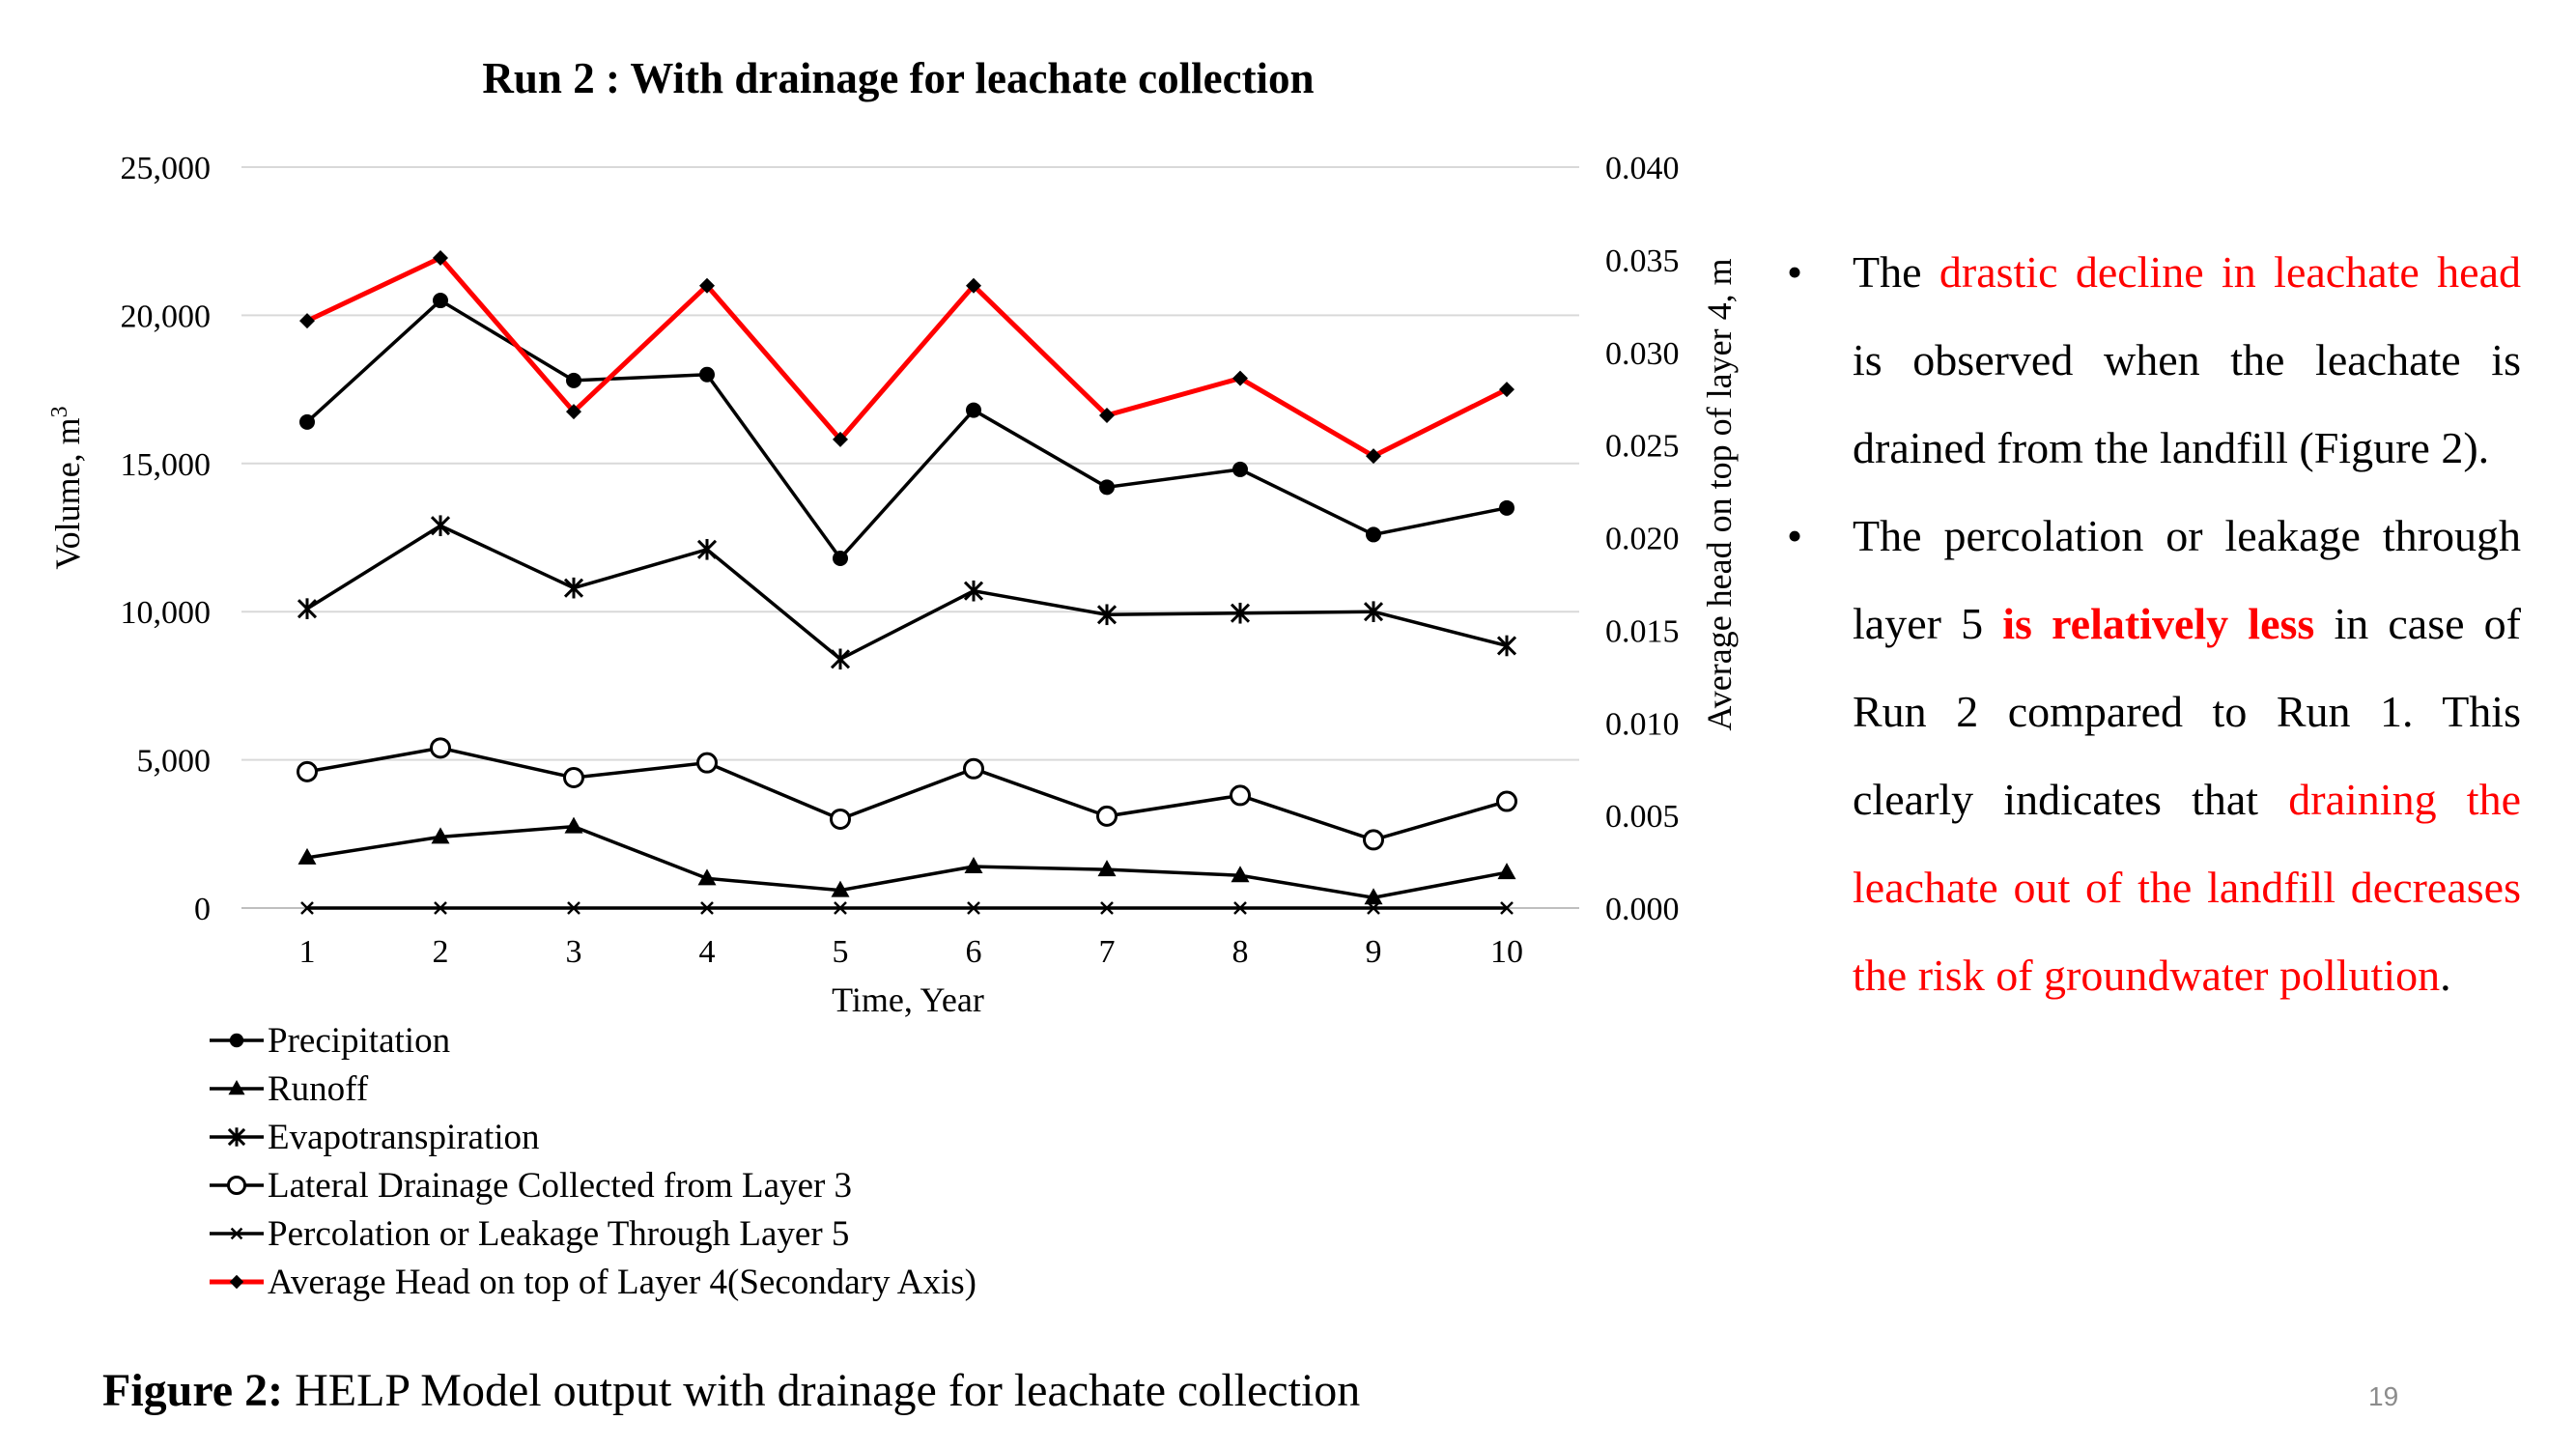 This screenshot has height=1449, width=2576. What do you see at coordinates (841, 952) in the screenshot?
I see `x-tick-label: 5` at bounding box center [841, 952].